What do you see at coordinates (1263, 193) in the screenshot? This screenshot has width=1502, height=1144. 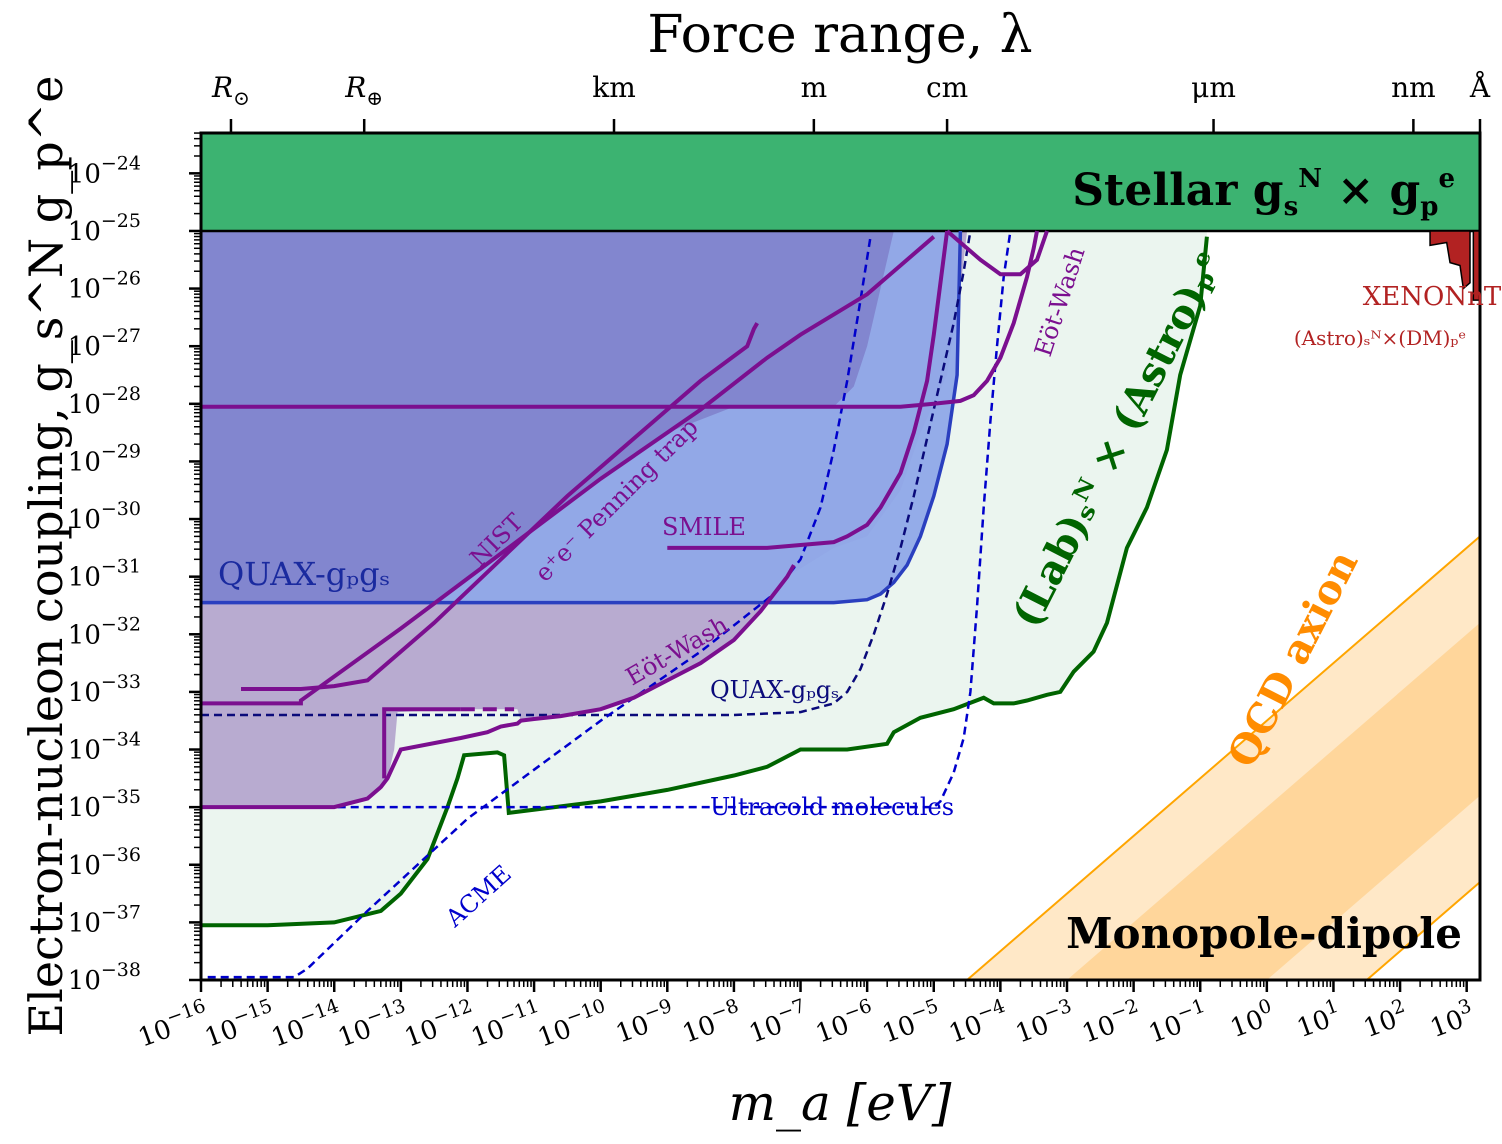 I see `stellar-label: Stellar gsN × gpe` at bounding box center [1263, 193].